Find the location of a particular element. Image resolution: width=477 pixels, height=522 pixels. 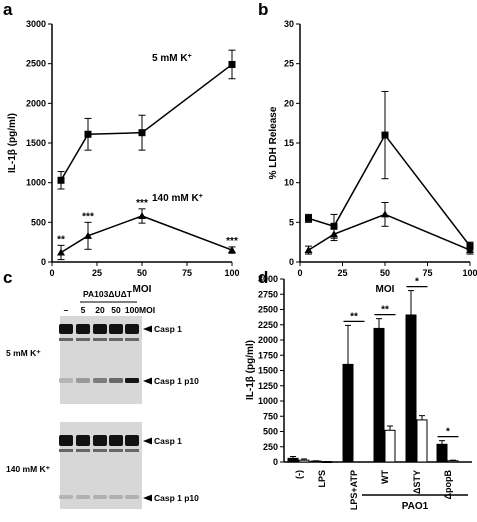

blot-lane-label: 5 is located at coordinates (83, 310).